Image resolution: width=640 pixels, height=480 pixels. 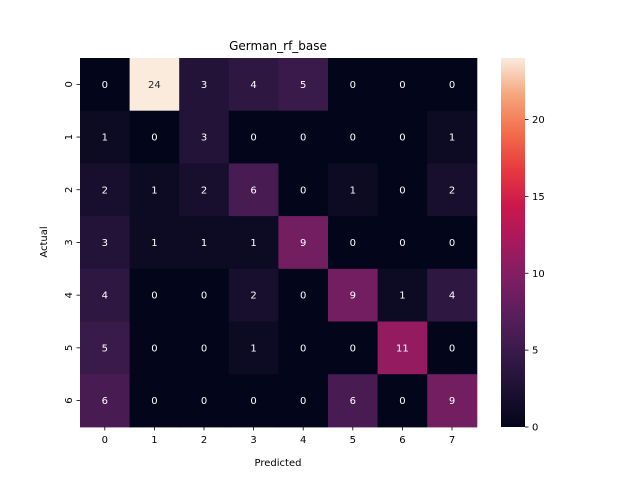 What do you see at coordinates (513, 242) in the screenshot?
I see `colorbar-gradient` at bounding box center [513, 242].